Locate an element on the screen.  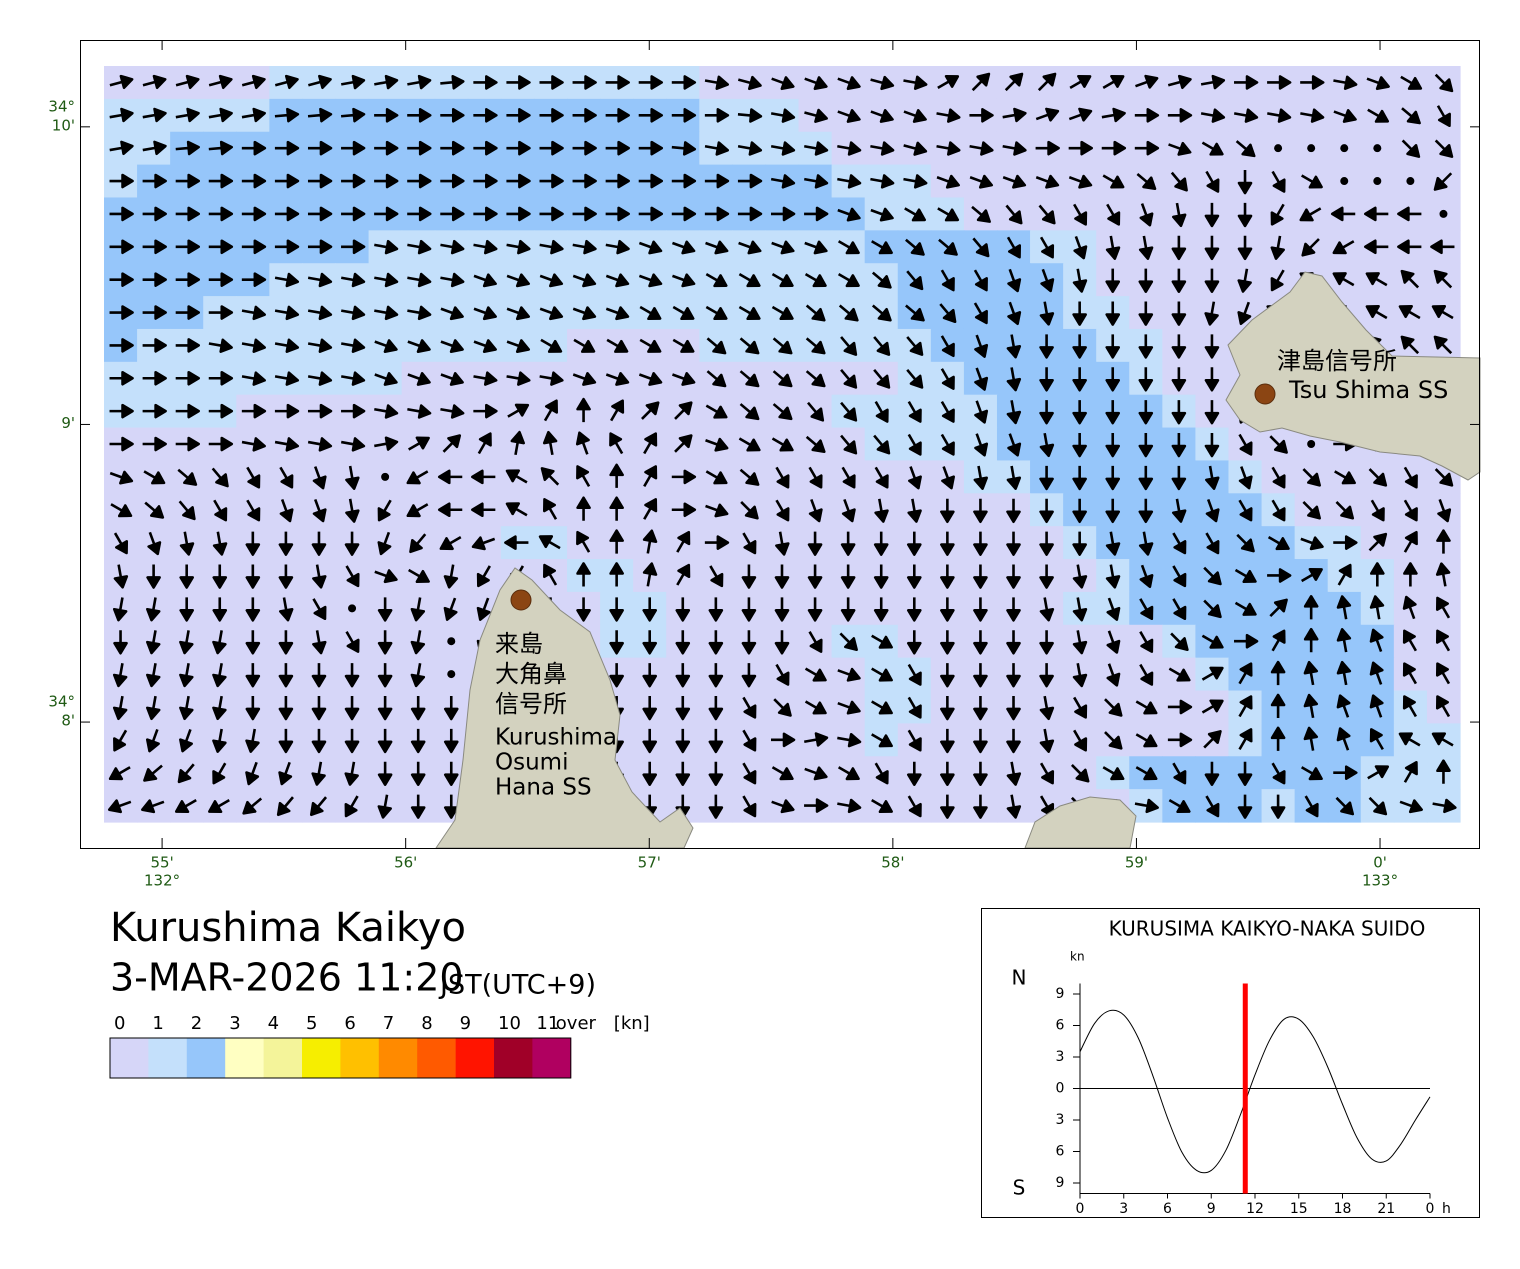
legend-tick-label: 4 is located at coordinates (273, 1023).